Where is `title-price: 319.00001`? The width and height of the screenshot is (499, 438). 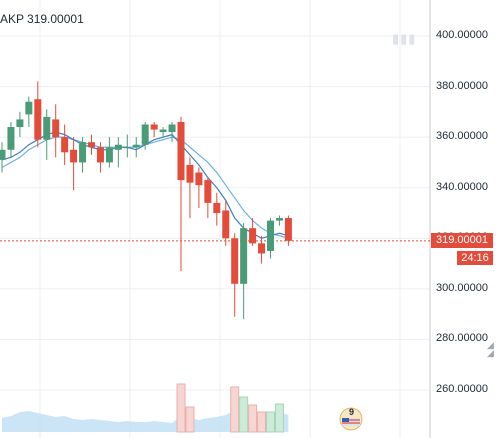 title-price: 319.00001 is located at coordinates (55, 19).